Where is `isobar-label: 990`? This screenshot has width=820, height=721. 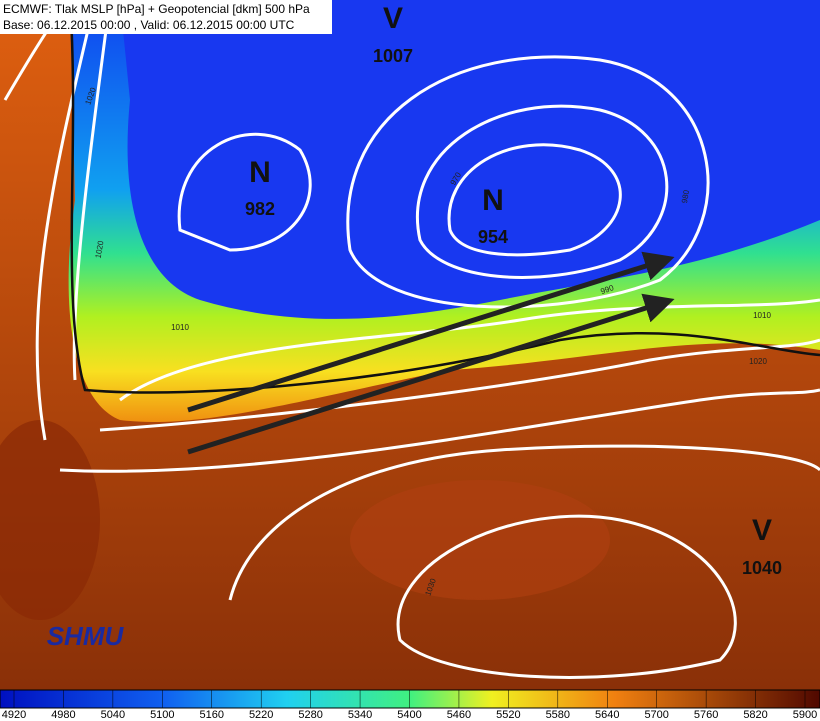 isobar-label: 990 is located at coordinates (607, 289).